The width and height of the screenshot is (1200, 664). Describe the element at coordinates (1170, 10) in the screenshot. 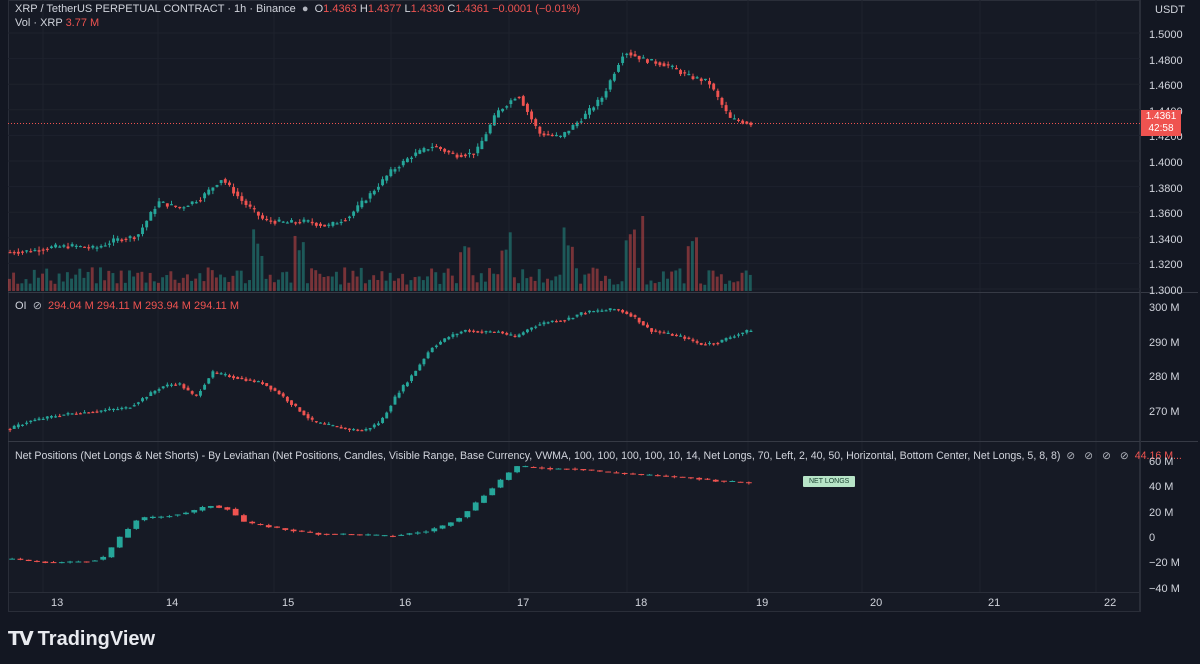

I see `currency-label: USDT` at that location.